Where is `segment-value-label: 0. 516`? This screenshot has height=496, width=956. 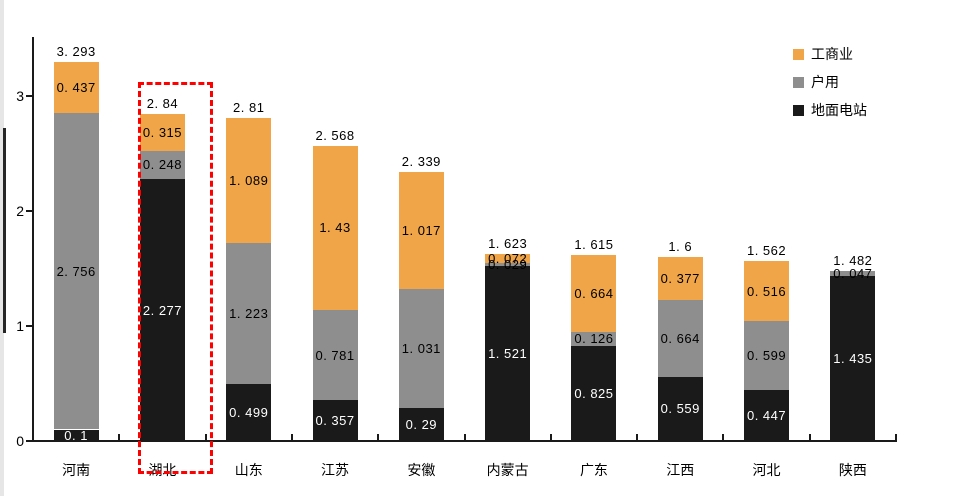
segment-value-label: 0. 516 is located at coordinates (766, 291).